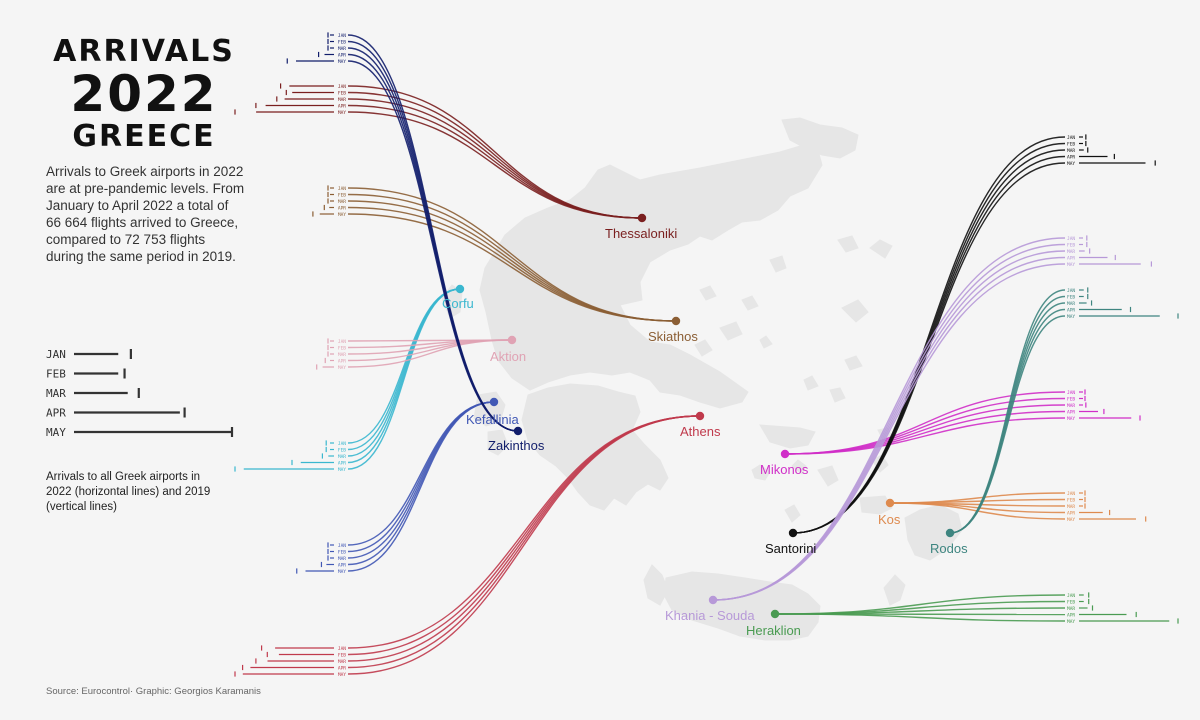 This screenshot has height=720, width=1200. I want to click on month-label-khania-souda-mar: MAR, so click(1071, 252).